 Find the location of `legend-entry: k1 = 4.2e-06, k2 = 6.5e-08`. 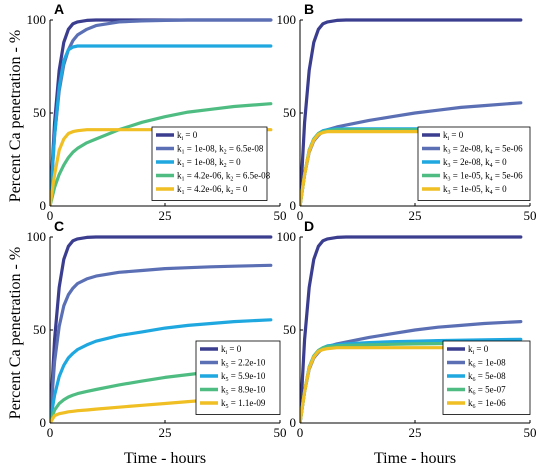

legend-entry: k1 = 4.2e-06, k2 = 6.5e-08 is located at coordinates (224, 177).